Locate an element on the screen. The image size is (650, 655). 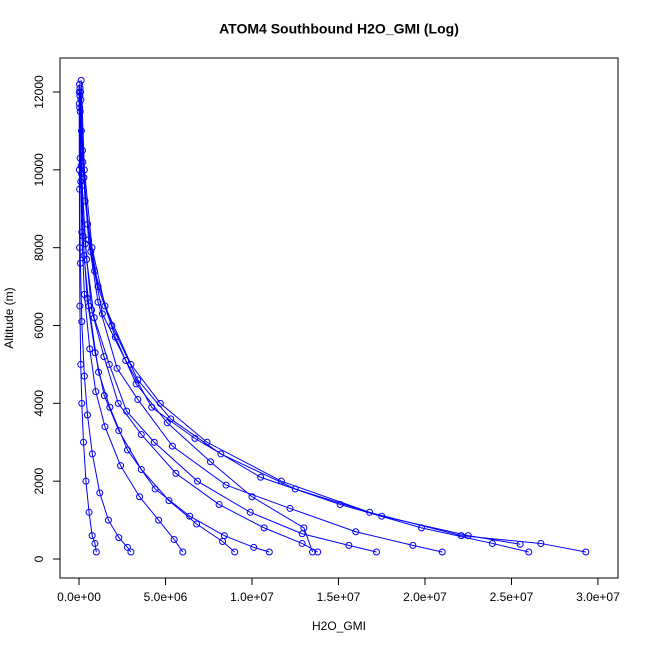
y-tick-label: 12000 is located at coordinates (39, 92).